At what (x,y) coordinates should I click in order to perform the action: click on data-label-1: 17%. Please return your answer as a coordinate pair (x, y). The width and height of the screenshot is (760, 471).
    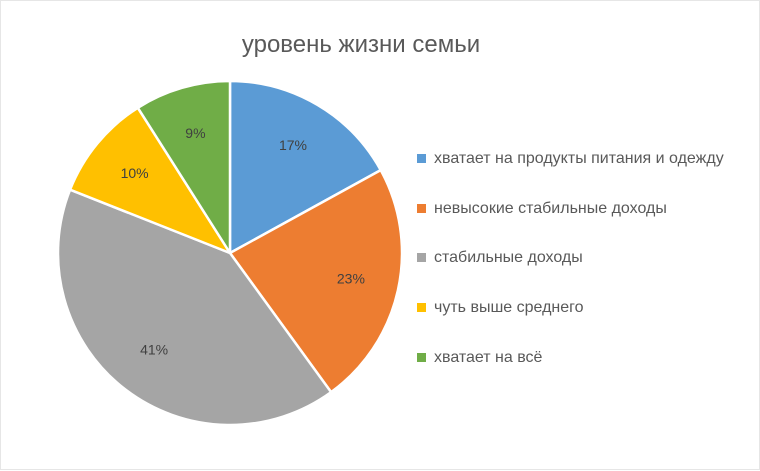
    Looking at the image, I should click on (293, 145).